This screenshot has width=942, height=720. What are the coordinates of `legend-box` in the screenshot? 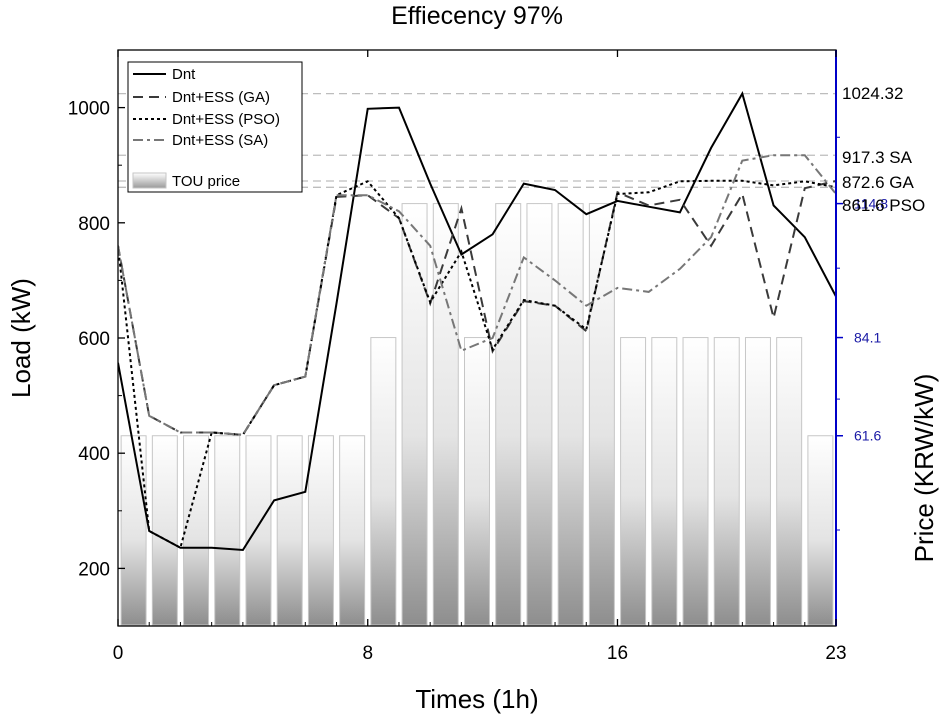 It's located at (215, 127).